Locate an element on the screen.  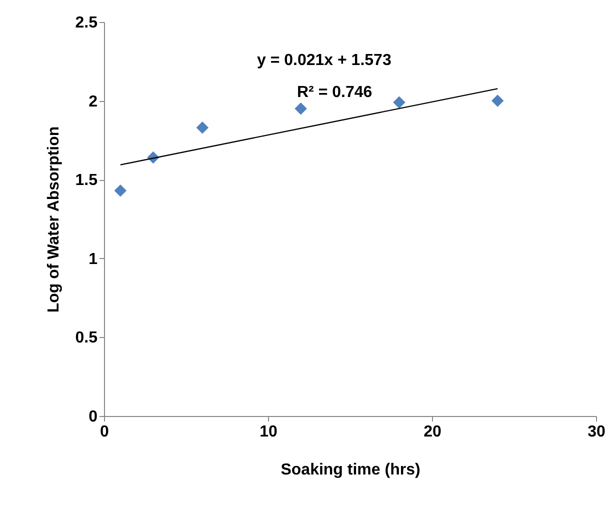
x-tick-label: 10 is located at coordinates (269, 432).